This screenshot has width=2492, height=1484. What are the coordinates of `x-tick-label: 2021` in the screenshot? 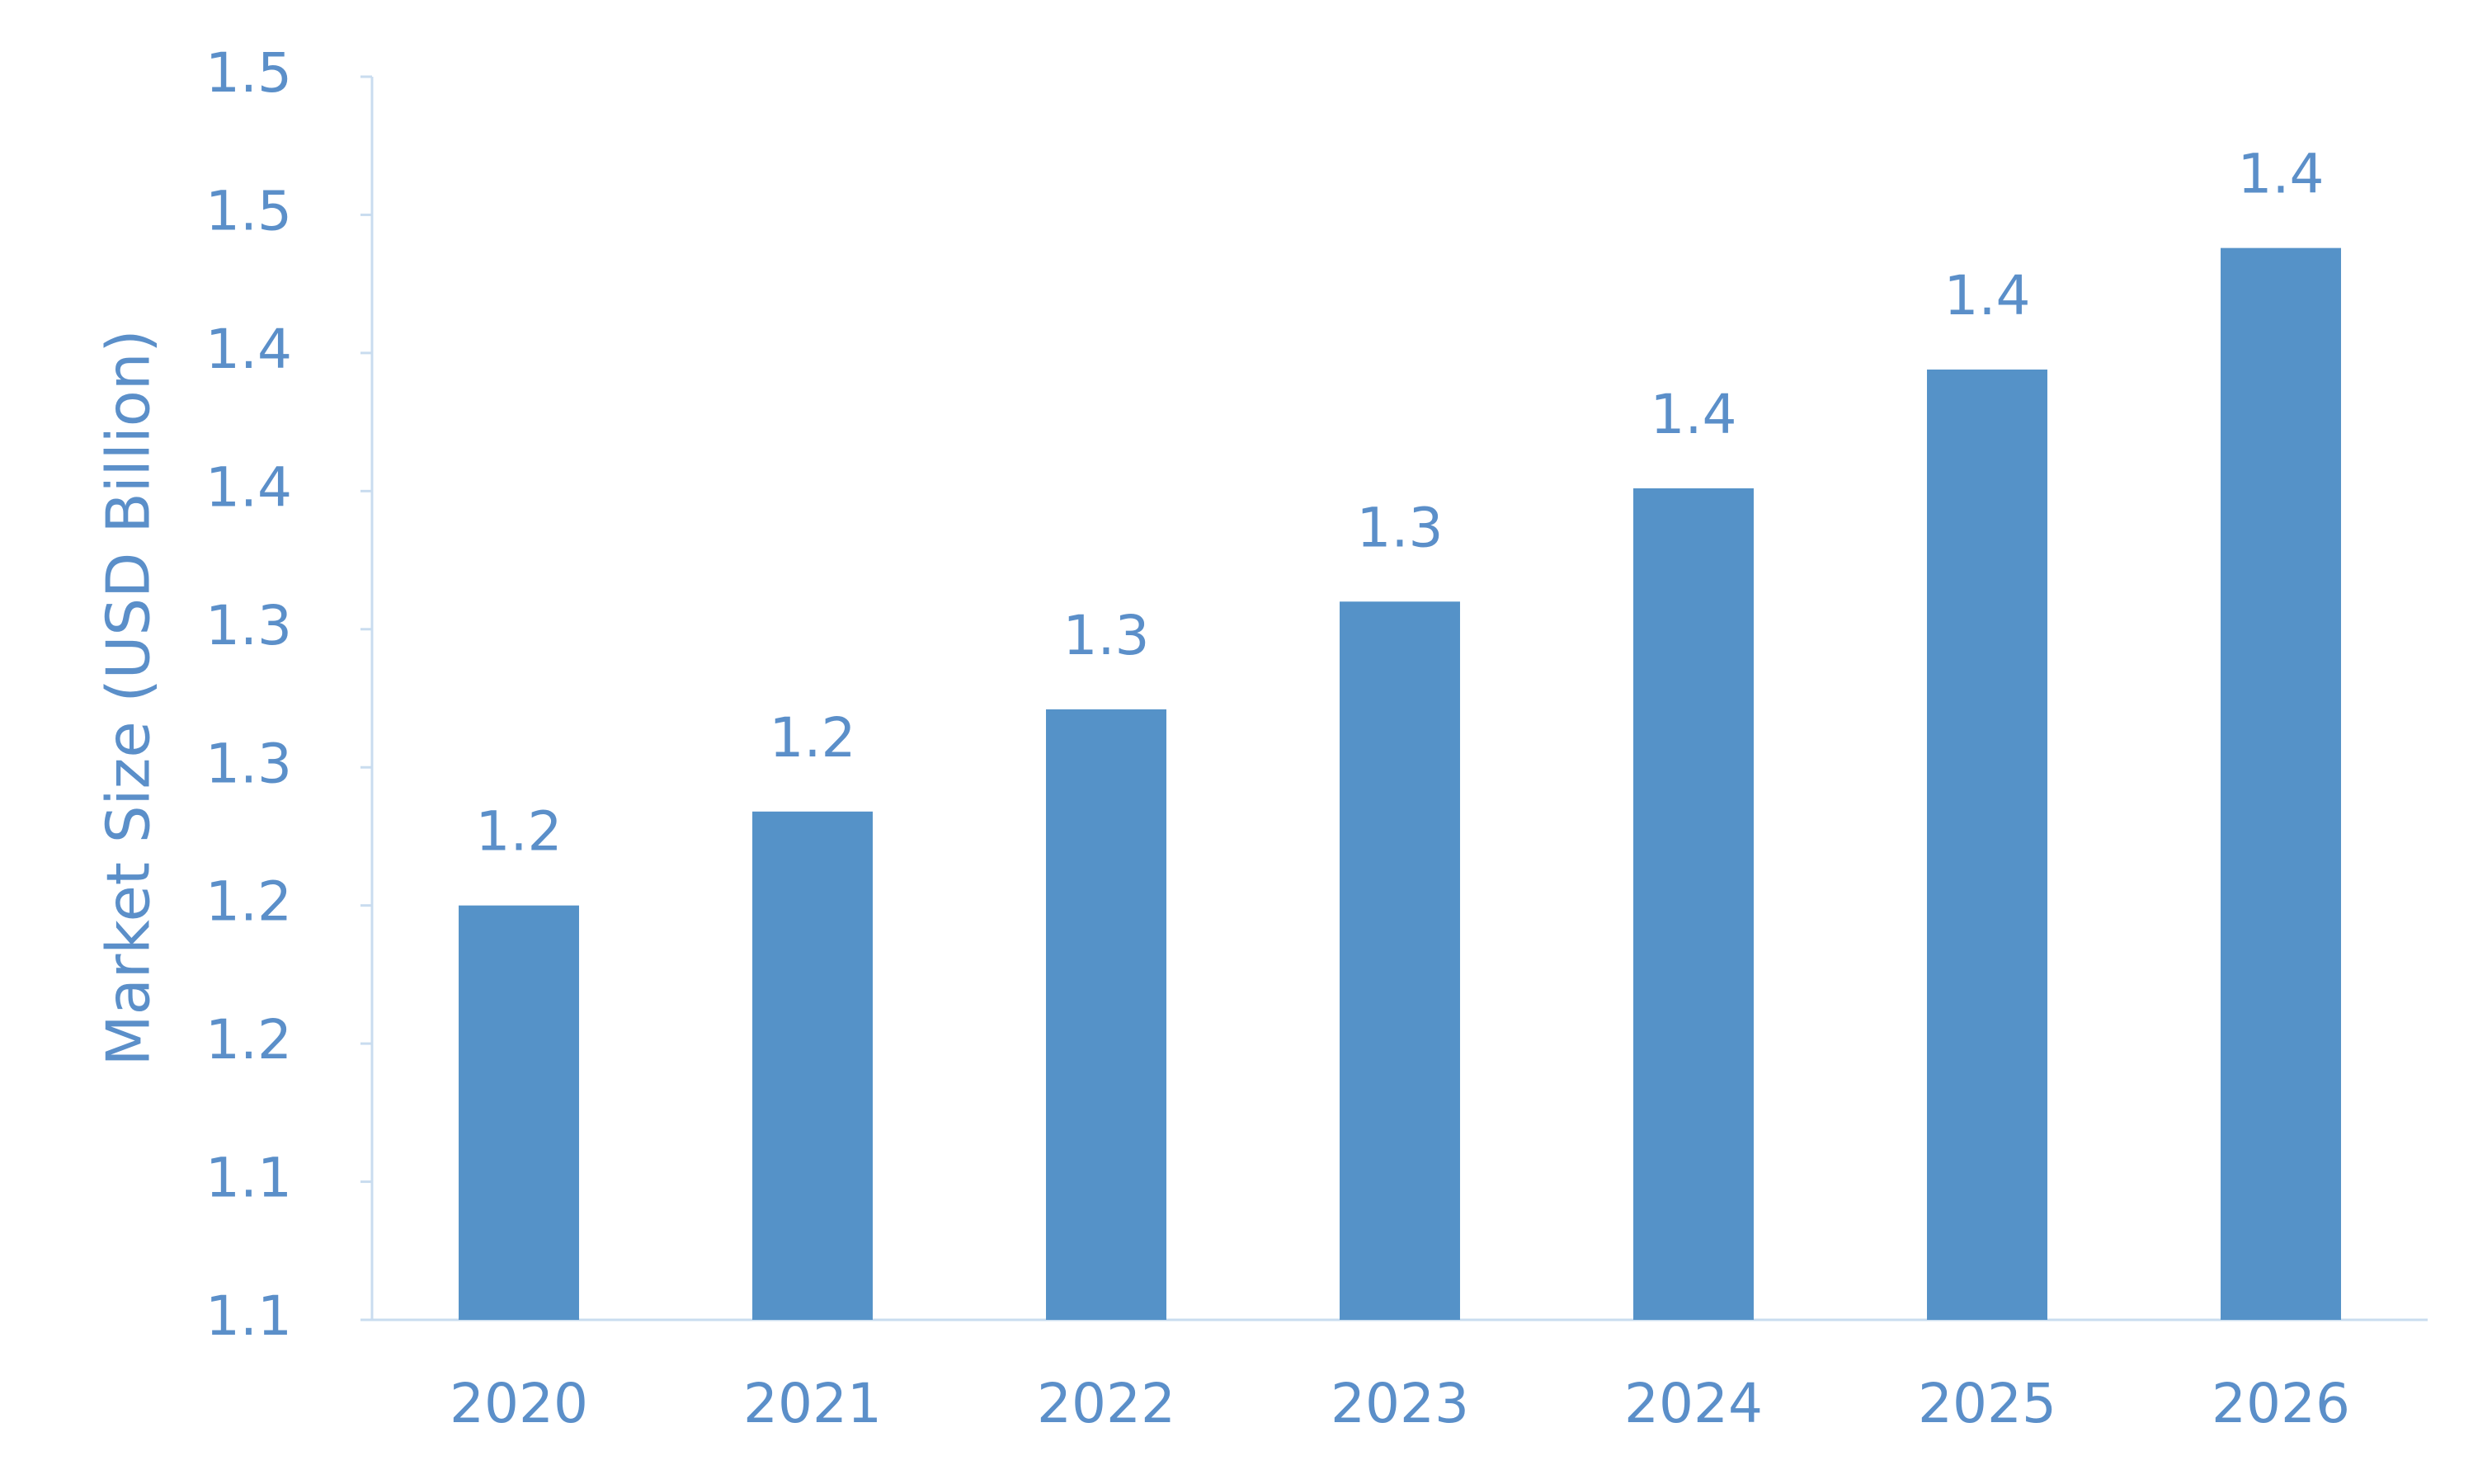 It's located at (812, 1403).